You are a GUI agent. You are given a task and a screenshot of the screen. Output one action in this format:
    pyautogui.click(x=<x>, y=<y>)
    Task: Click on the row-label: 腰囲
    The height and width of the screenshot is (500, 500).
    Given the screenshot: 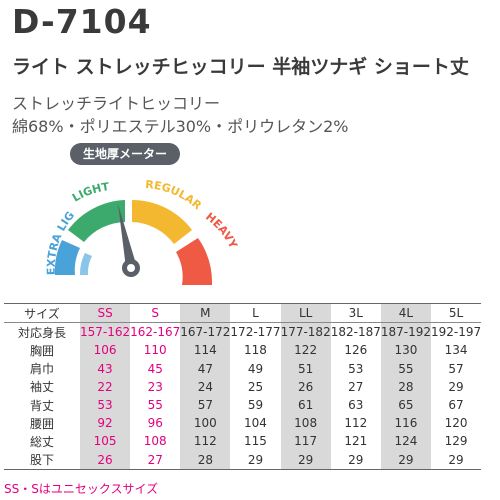 What is the action you would take?
    pyautogui.click(x=41, y=423)
    